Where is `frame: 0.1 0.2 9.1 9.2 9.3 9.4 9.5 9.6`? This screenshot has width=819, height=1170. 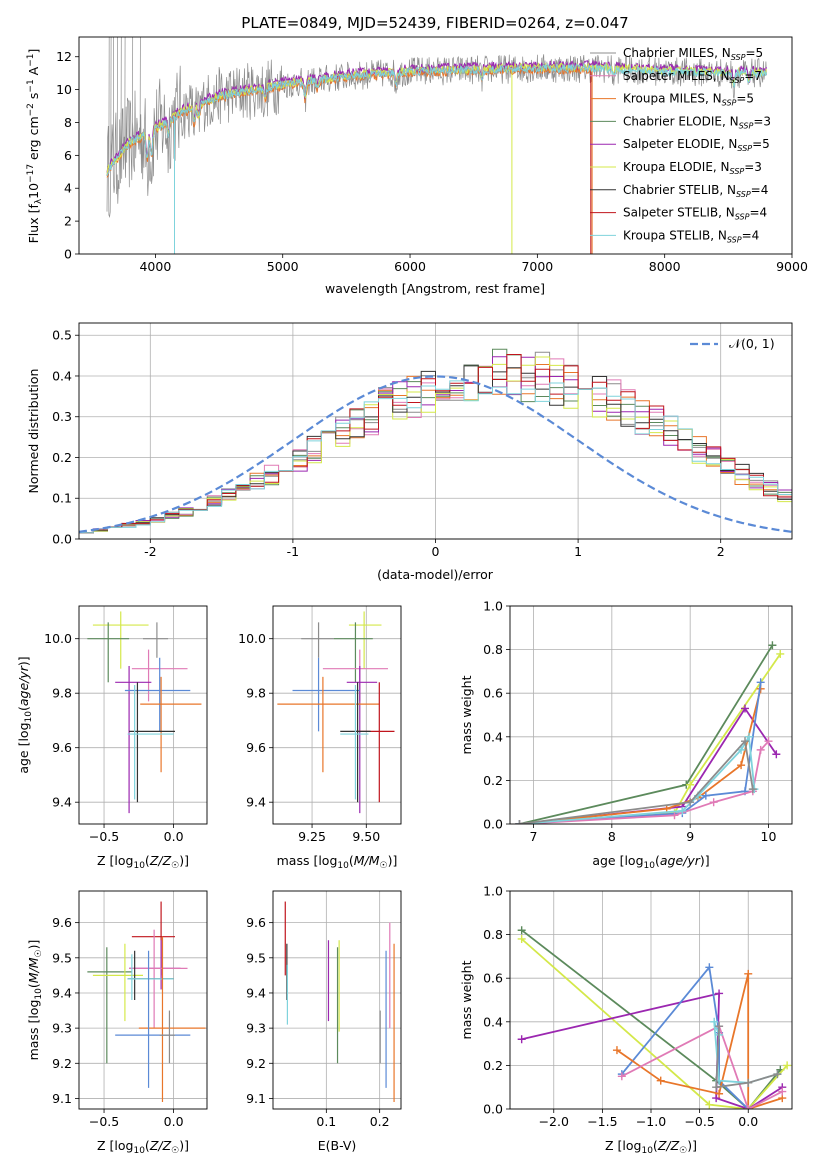 frame: 0.1 0.2 9.1 9.2 9.3 9.4 9.5 9.6 is located at coordinates (324, 1009).